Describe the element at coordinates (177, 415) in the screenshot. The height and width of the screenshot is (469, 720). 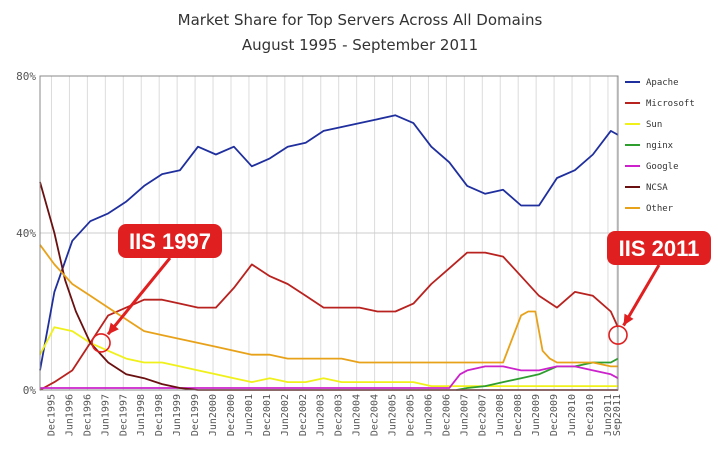
I see `x-tick-label: Jun1999` at that location.